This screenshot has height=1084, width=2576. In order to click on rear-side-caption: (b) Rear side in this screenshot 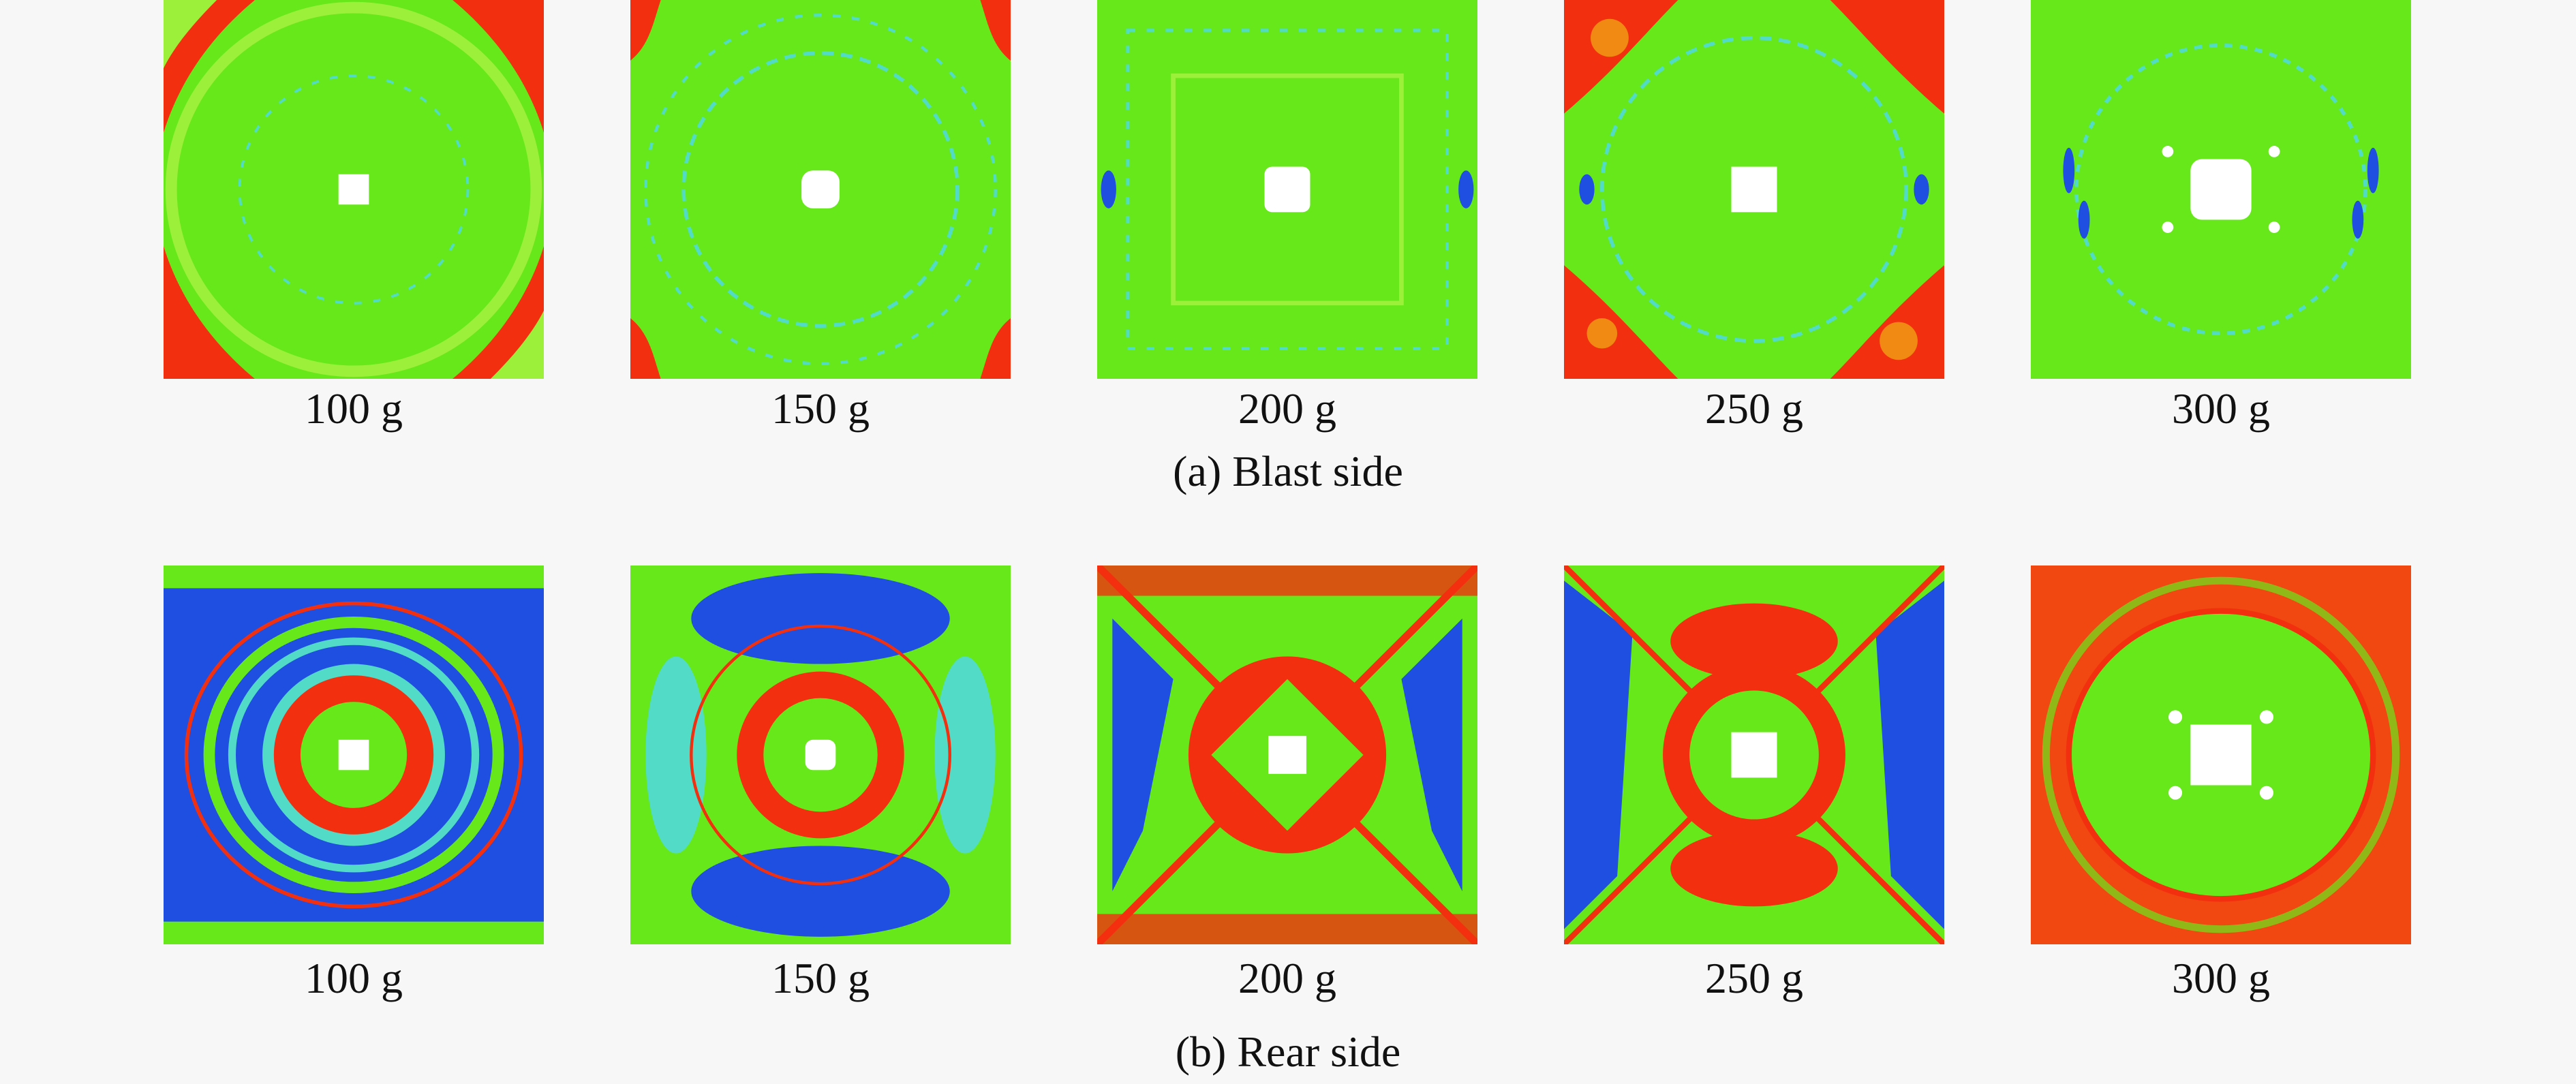, I will do `click(1288, 1051)`.